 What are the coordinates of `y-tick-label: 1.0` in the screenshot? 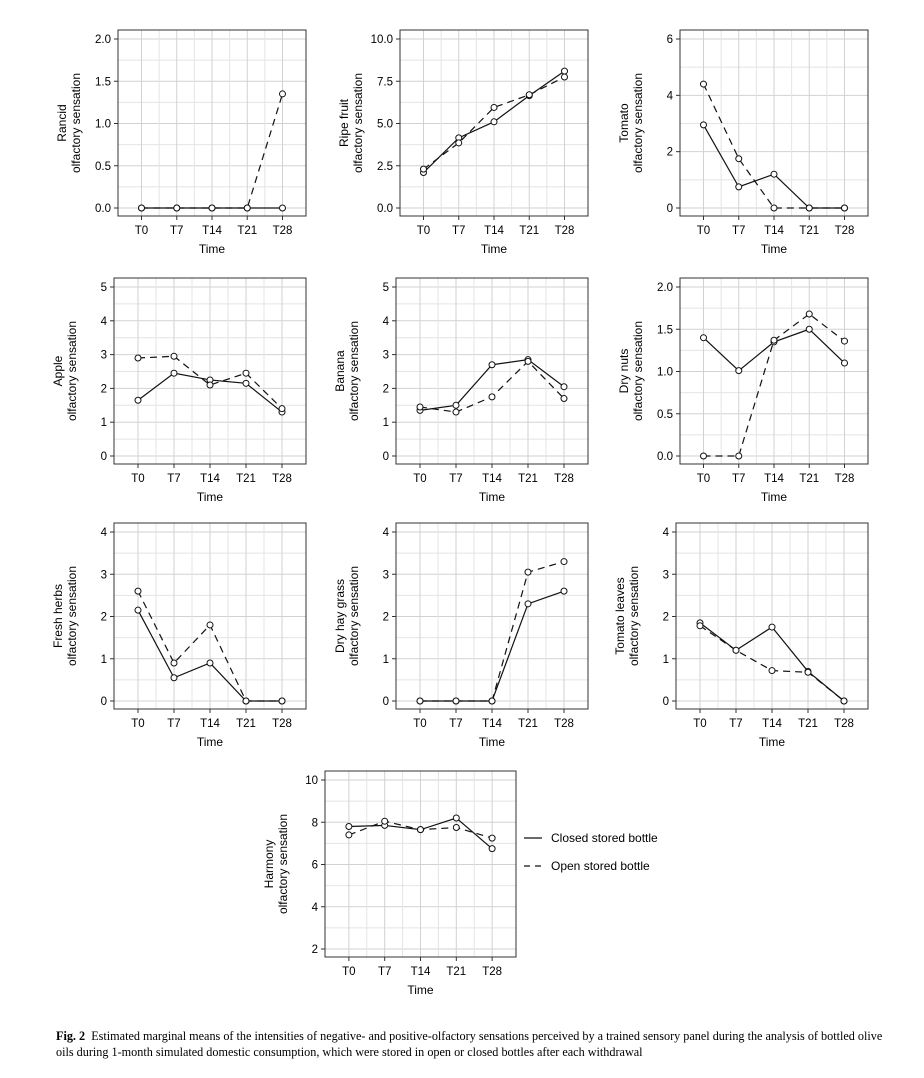 It's located at (665, 373).